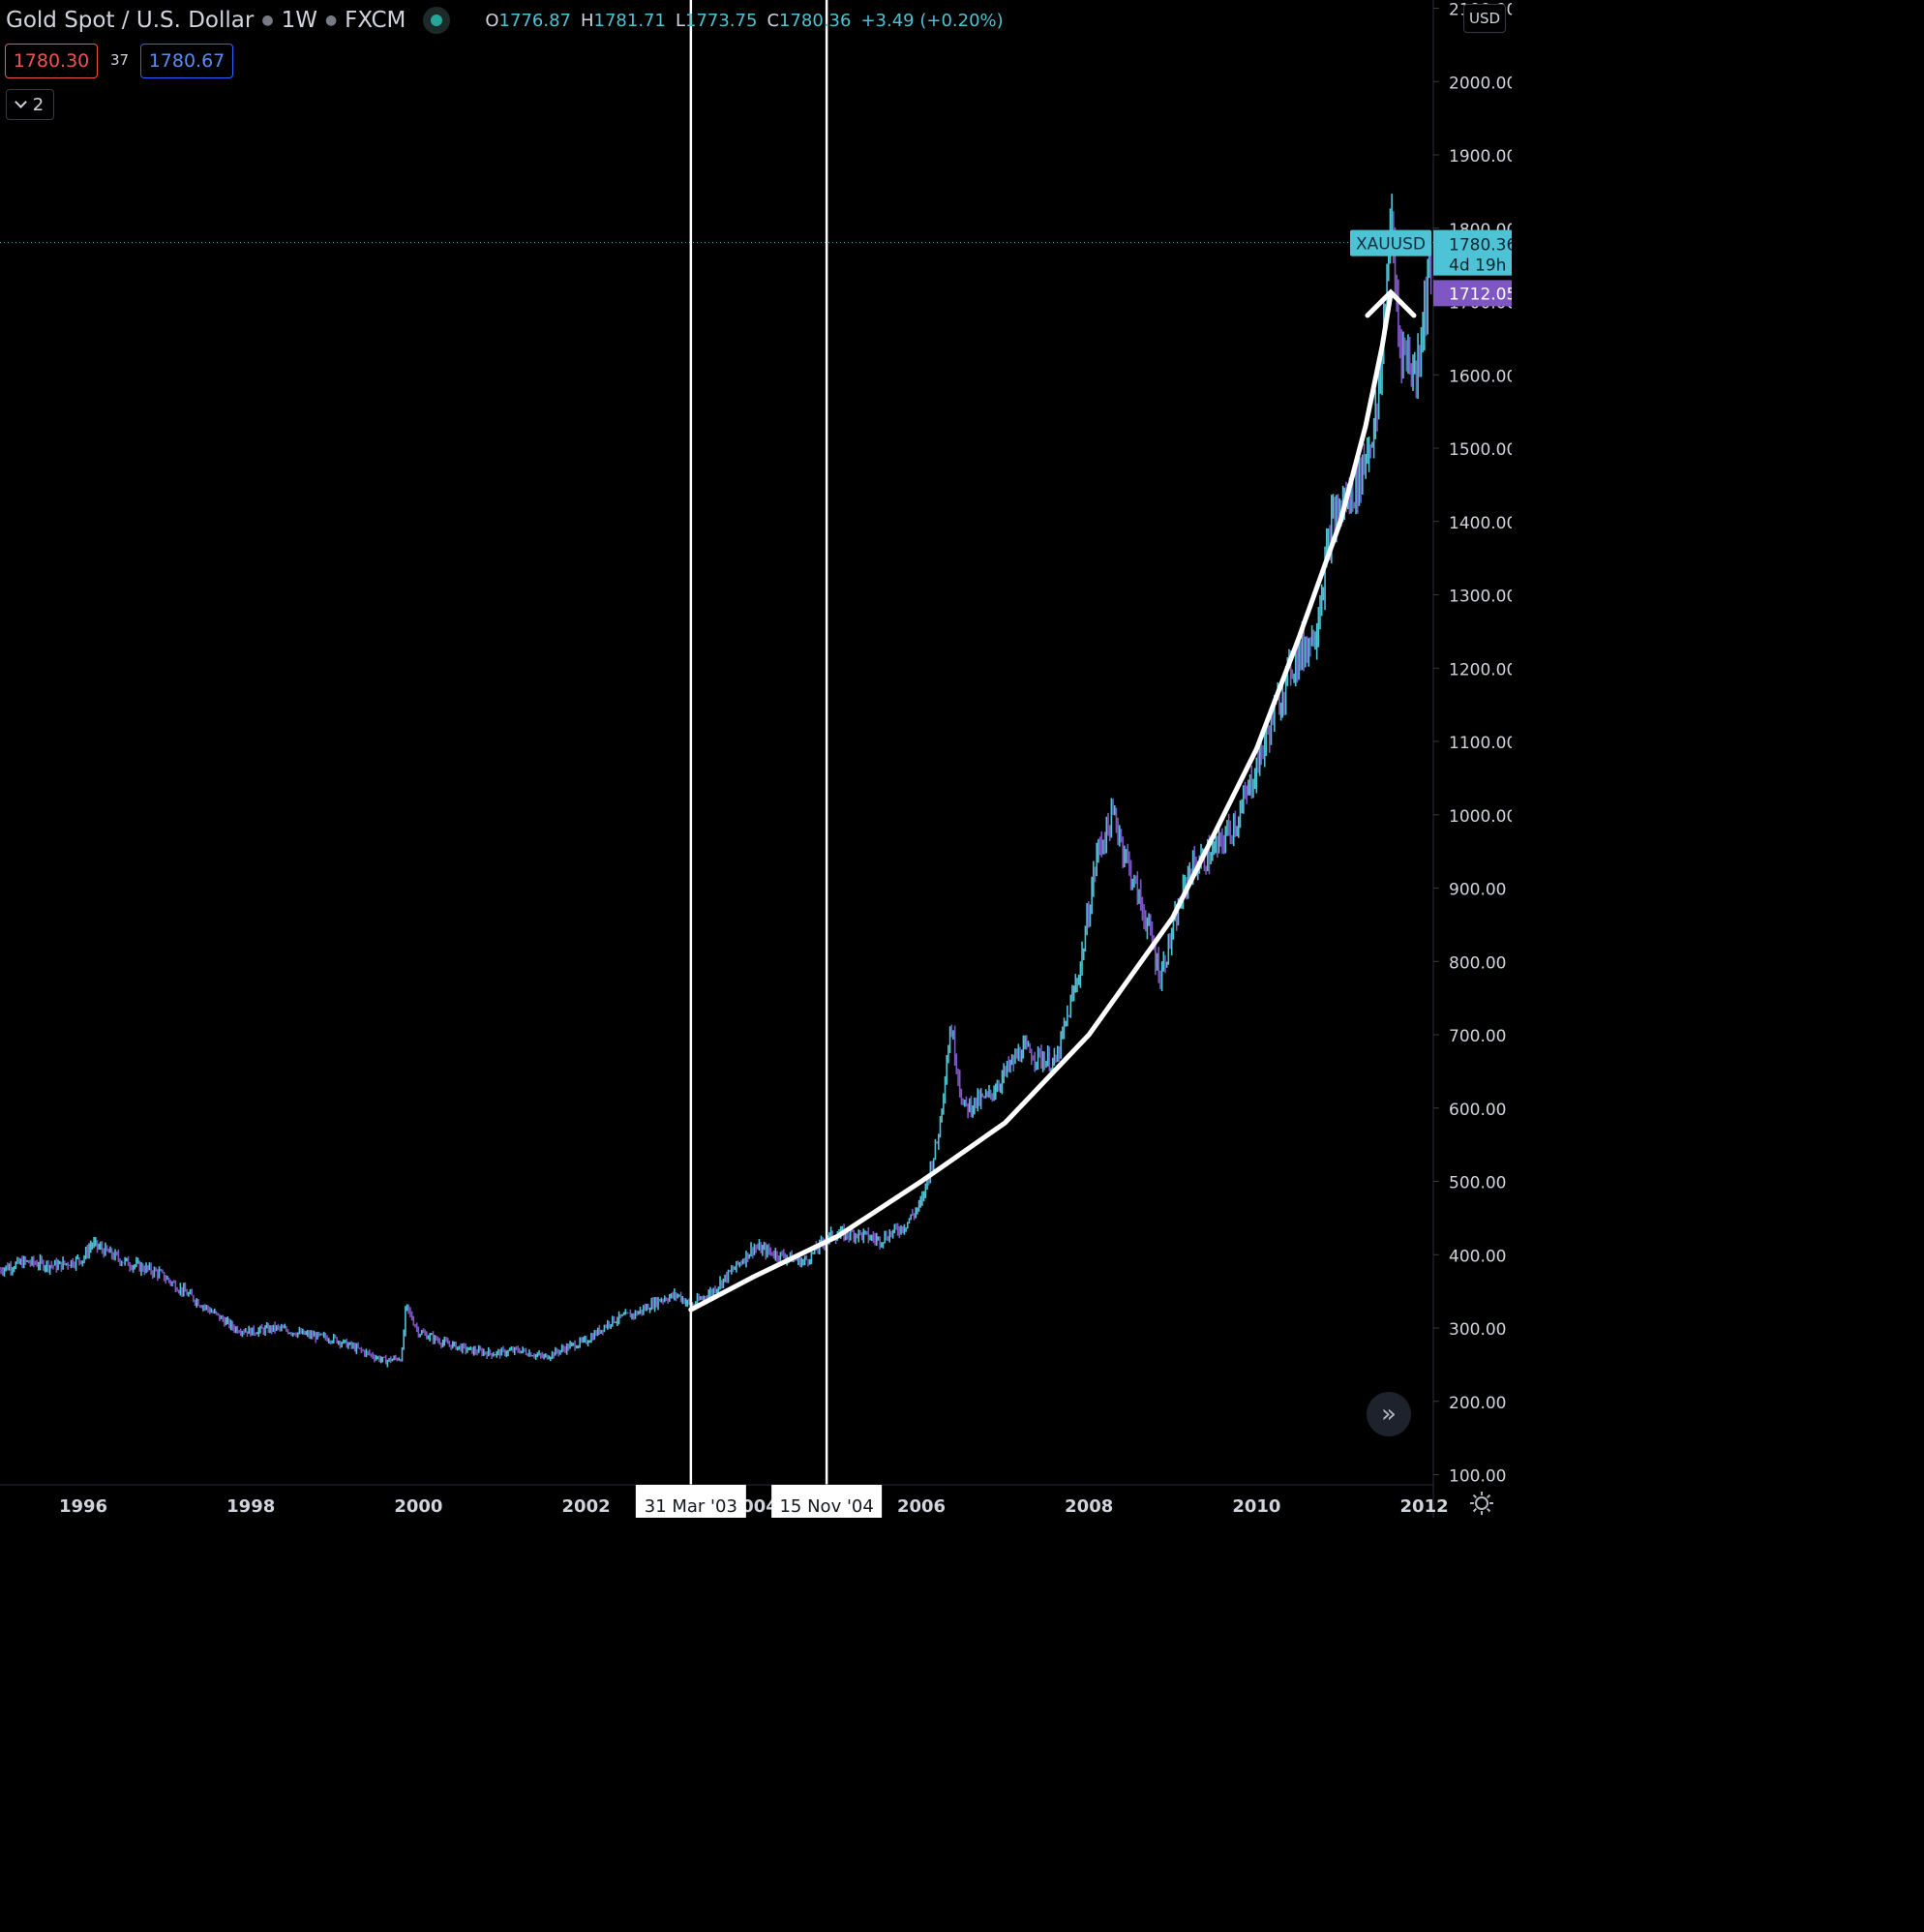 Image resolution: width=1924 pixels, height=1932 pixels. What do you see at coordinates (586, 1506) in the screenshot?
I see `x-tick-label: 2002` at bounding box center [586, 1506].